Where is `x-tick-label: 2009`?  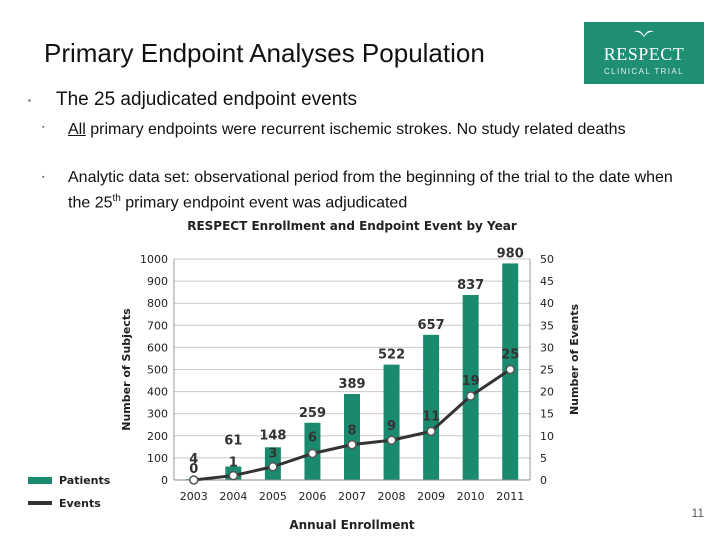
x-tick-label: 2009 is located at coordinates (431, 496).